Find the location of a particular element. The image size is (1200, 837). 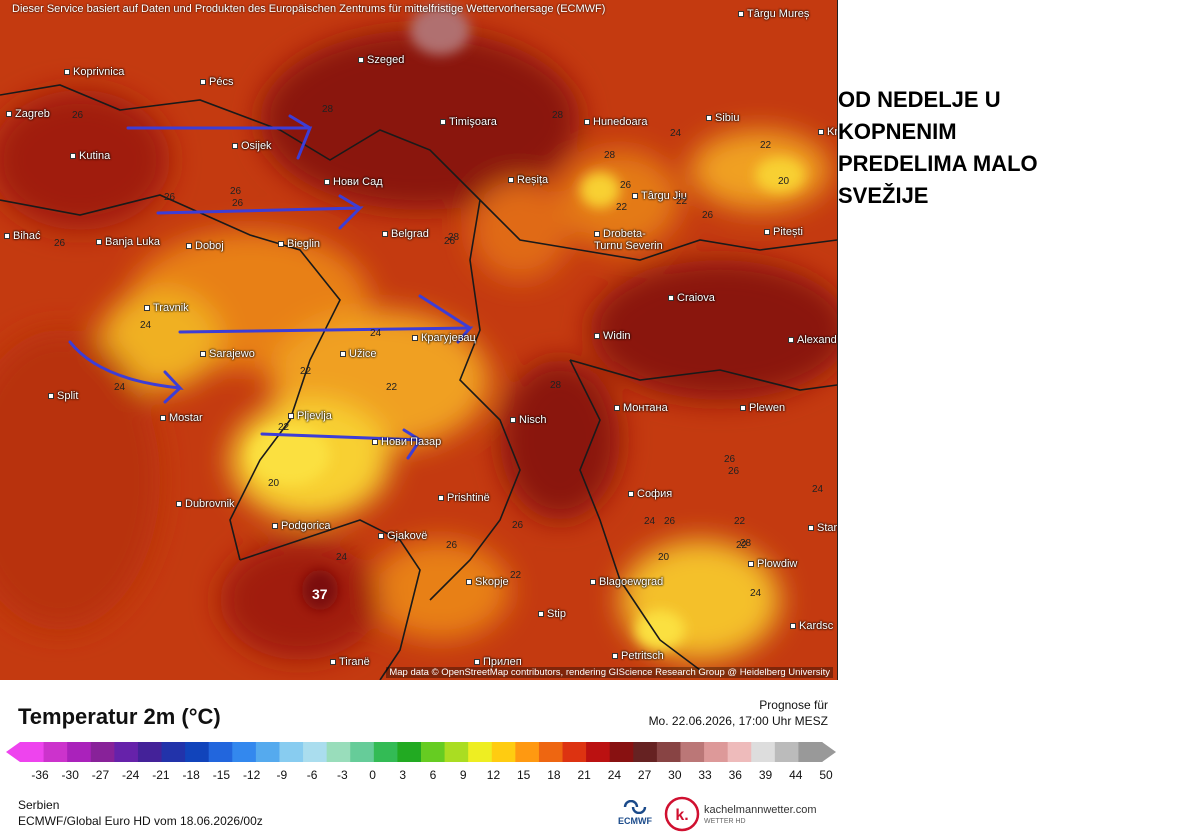

scale-tick-label: -15 is located at coordinates (221, 775).